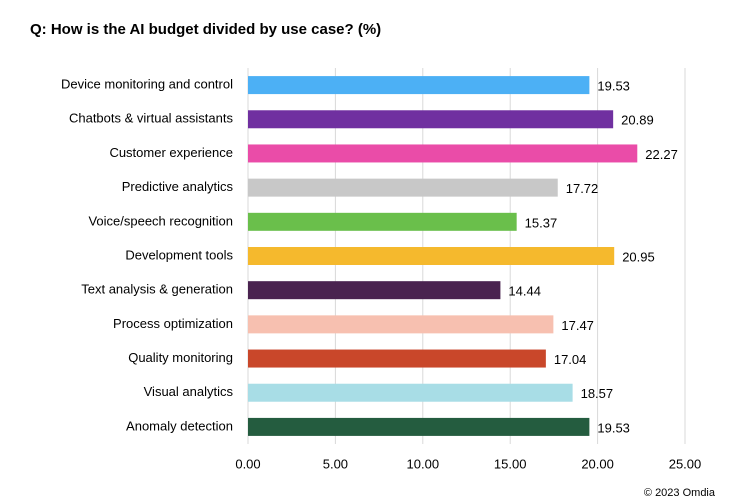  I want to click on x-tick-label: 5.00, so click(335, 463).